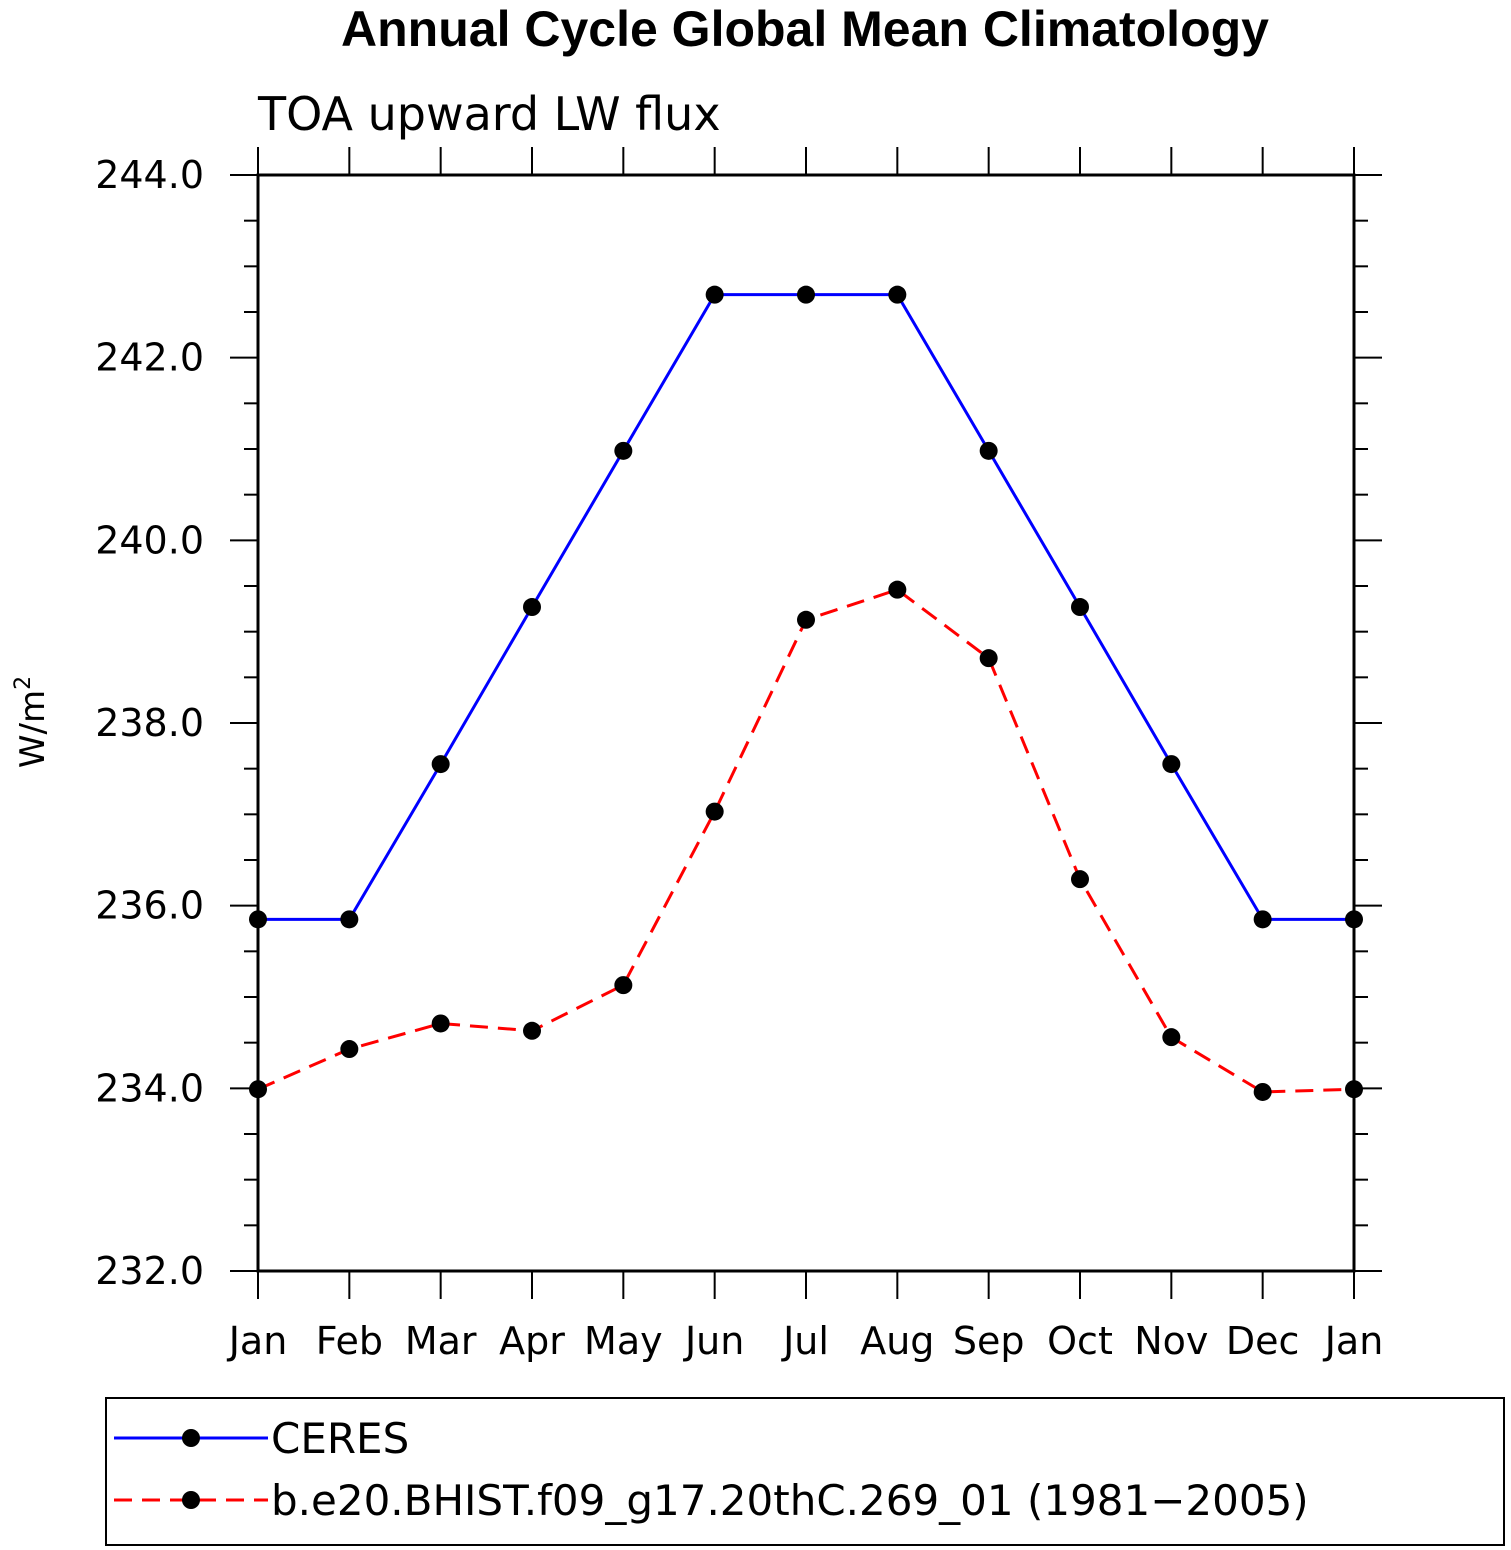 This screenshot has width=1511, height=1550. I want to click on x-tick-labels: Jan Feb Mar Apr May Jun Jul Aug Sep Oct Nov Dec Jan, so click(805, 1341).